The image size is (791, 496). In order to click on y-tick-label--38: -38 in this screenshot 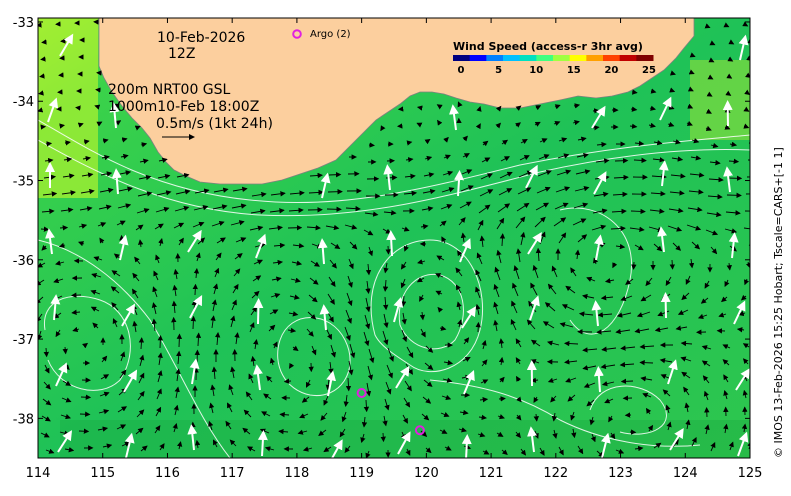, I will do `click(23, 419)`.